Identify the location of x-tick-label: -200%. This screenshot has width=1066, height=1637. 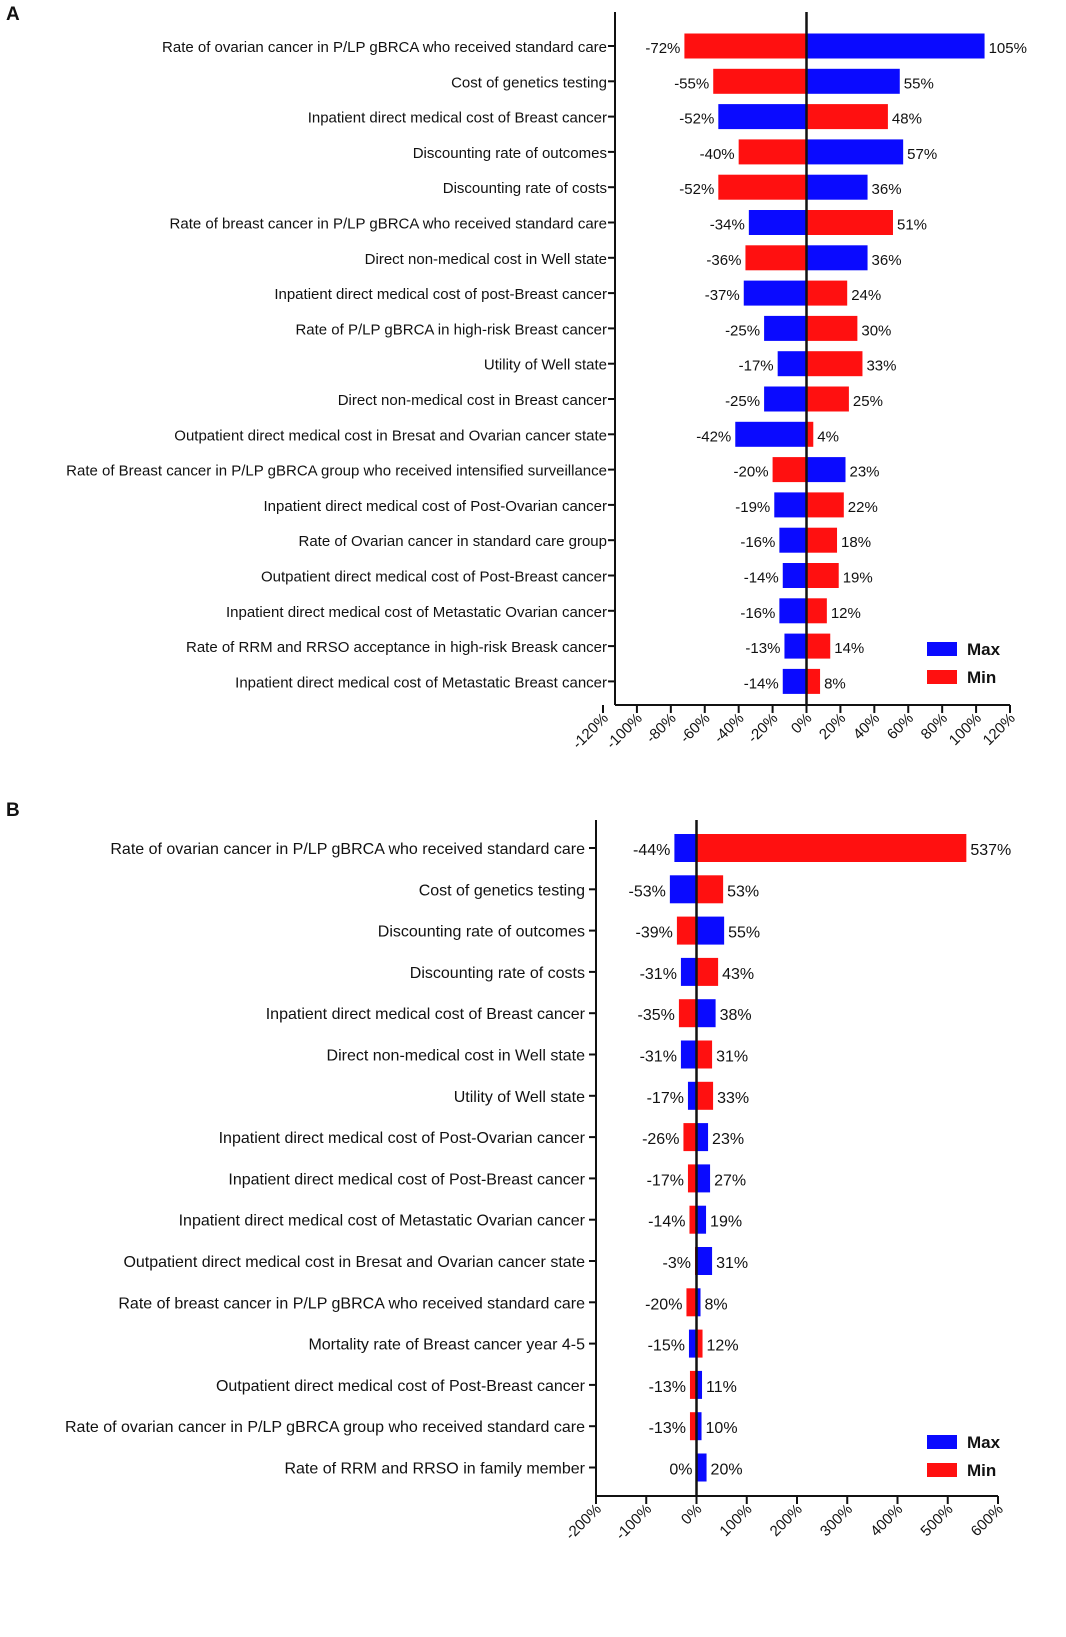
(583, 1522).